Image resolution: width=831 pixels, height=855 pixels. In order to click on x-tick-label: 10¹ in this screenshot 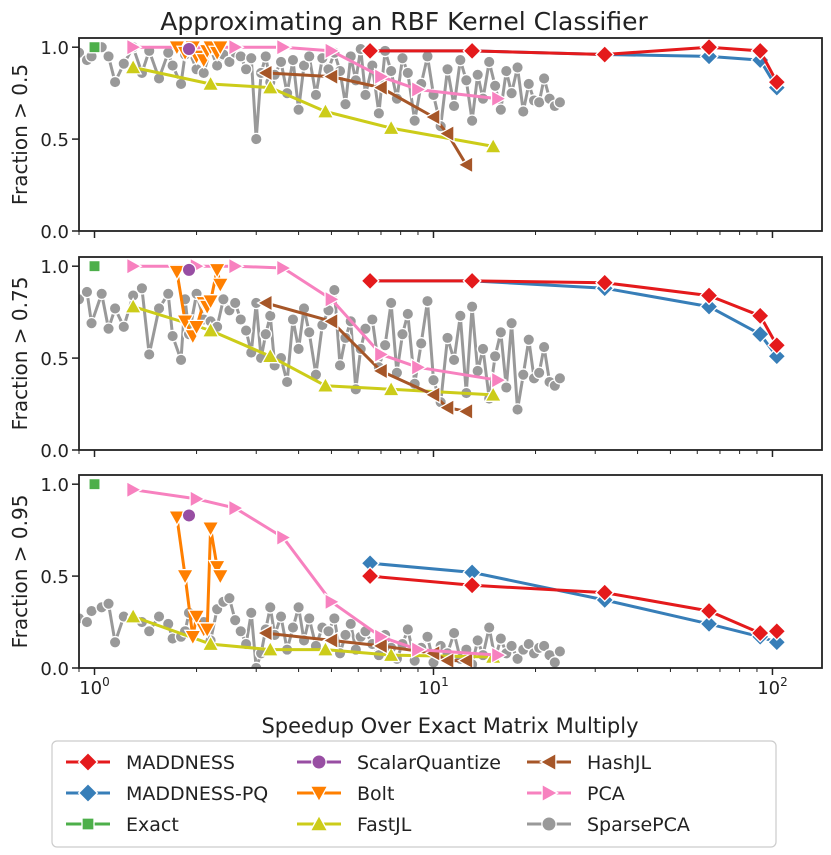, I will do `click(433, 687)`.